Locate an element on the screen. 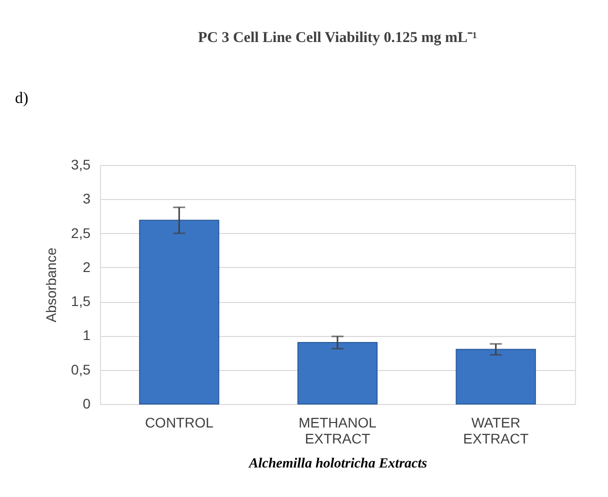 This screenshot has height=497, width=608. y-tick-label: 3,5 is located at coordinates (81, 164).